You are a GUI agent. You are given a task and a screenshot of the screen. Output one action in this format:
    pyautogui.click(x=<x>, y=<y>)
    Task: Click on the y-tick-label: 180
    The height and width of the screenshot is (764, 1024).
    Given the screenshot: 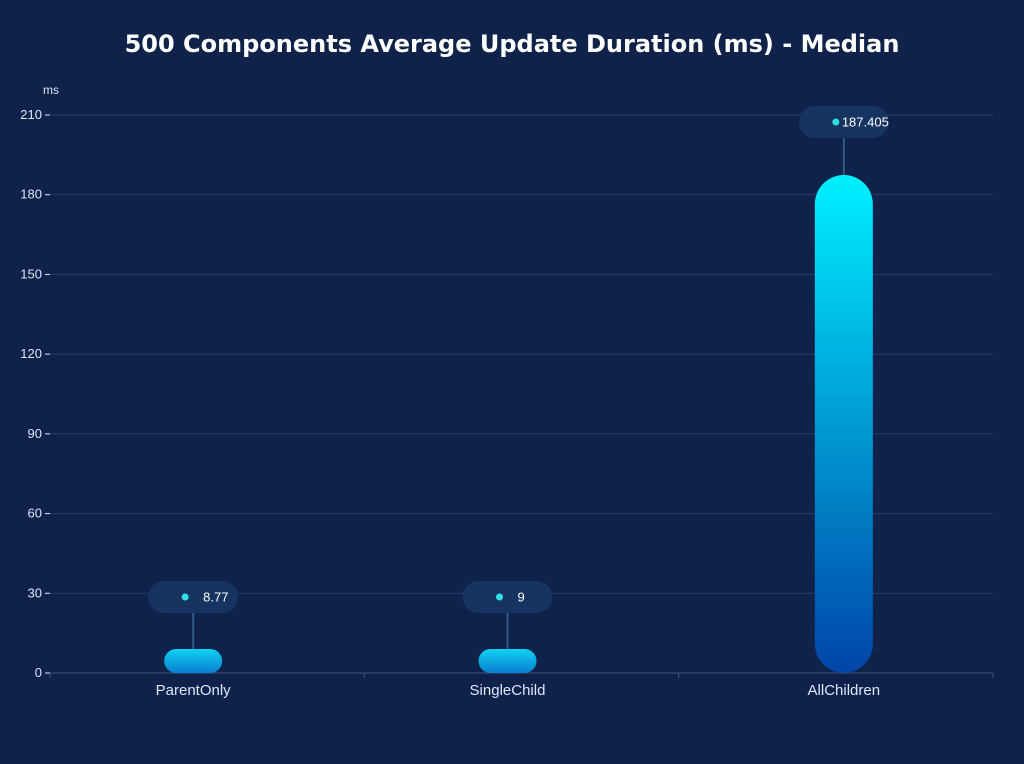 What is the action you would take?
    pyautogui.click(x=31, y=194)
    